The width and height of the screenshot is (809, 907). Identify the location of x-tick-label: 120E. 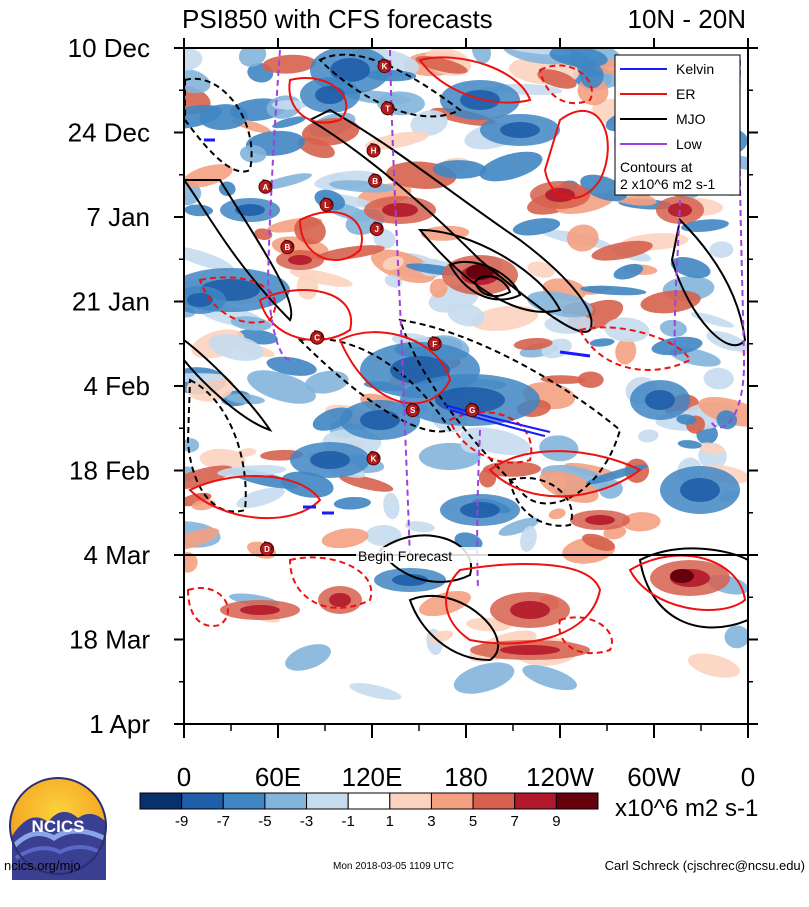
(372, 777).